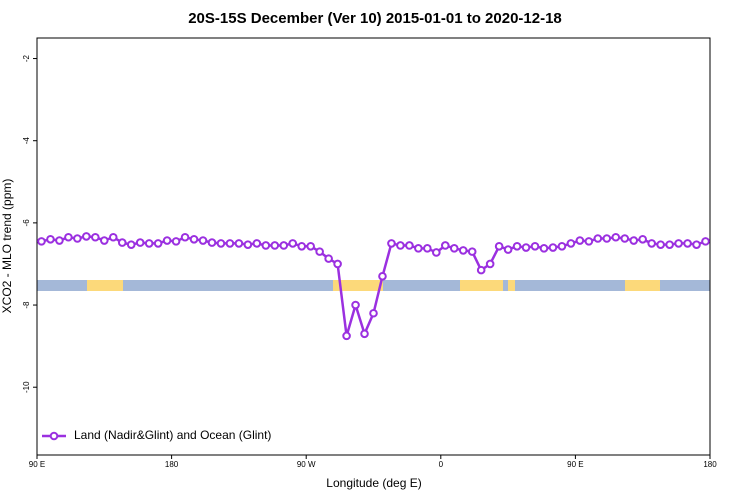  What do you see at coordinates (26, 387) in the screenshot?
I see `y-tick-label: -10` at bounding box center [26, 387].